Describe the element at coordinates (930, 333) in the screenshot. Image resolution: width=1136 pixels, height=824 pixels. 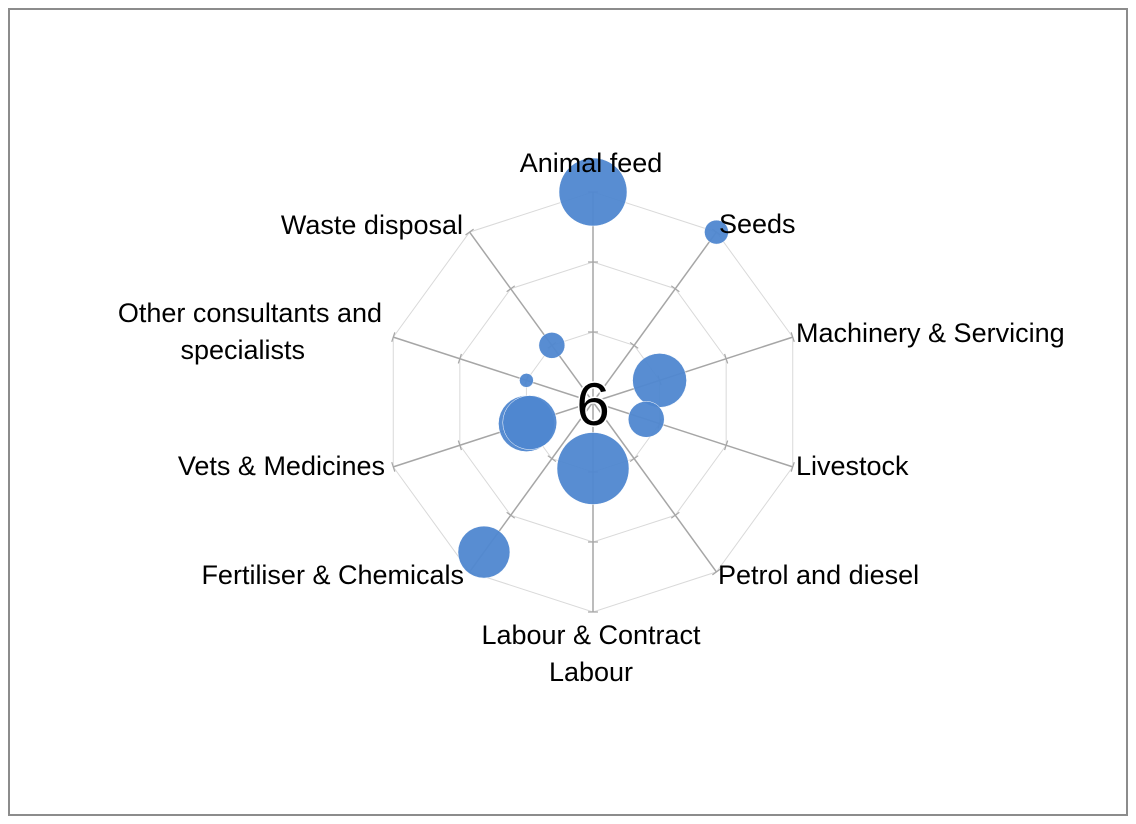
I see `category-label: Machinery & Servicing` at that location.